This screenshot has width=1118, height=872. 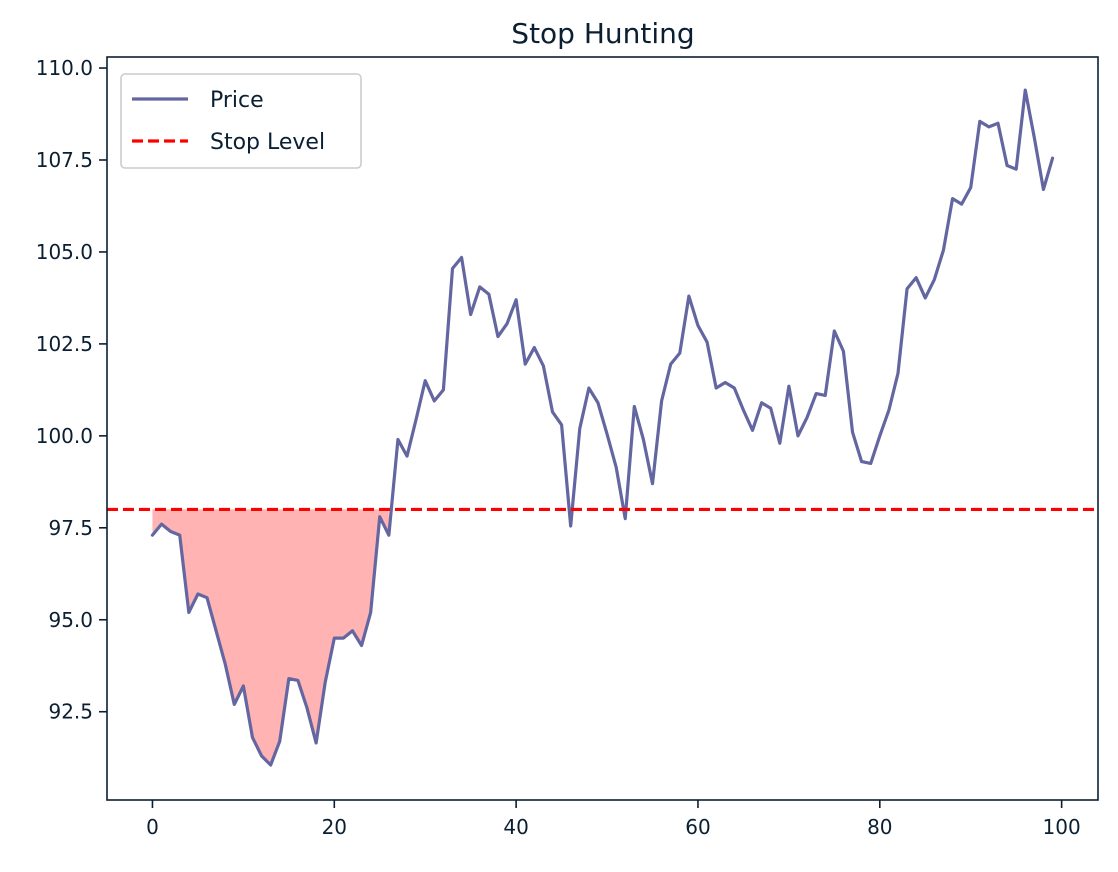 What do you see at coordinates (1062, 827) in the screenshot?
I see `x-tick-label: 100` at bounding box center [1062, 827].